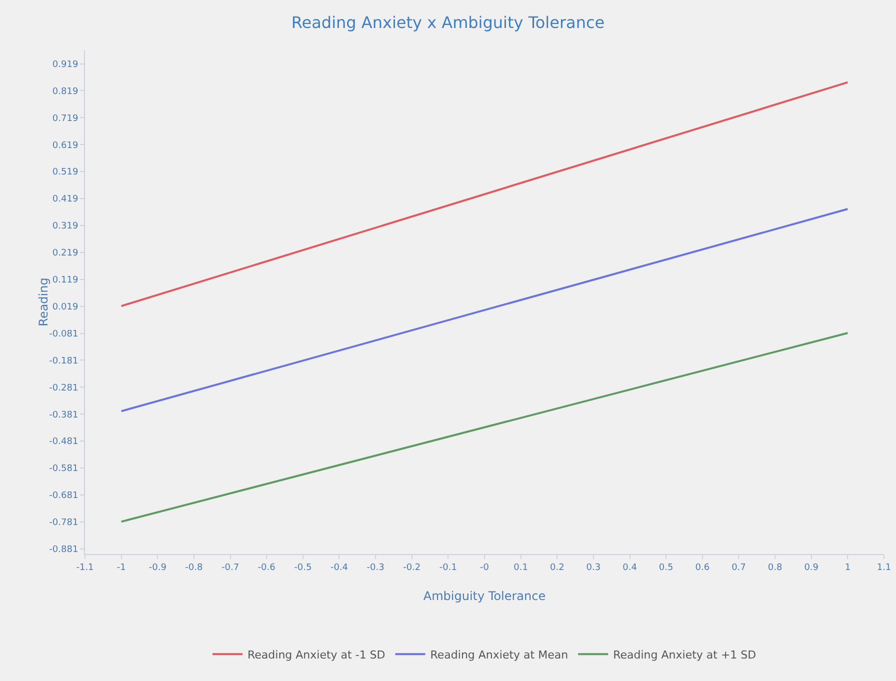 This screenshot has height=681, width=896. I want to click on chart-title: Reading Anxiety x Ambiguity Tolerance, so click(448, 22).